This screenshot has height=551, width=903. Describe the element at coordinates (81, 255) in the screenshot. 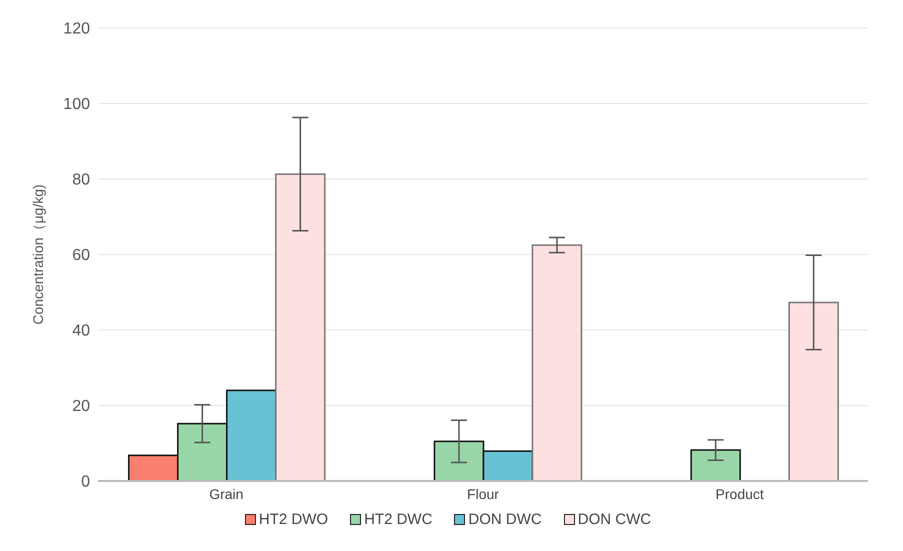

I see `y-tick-label: 60` at that location.